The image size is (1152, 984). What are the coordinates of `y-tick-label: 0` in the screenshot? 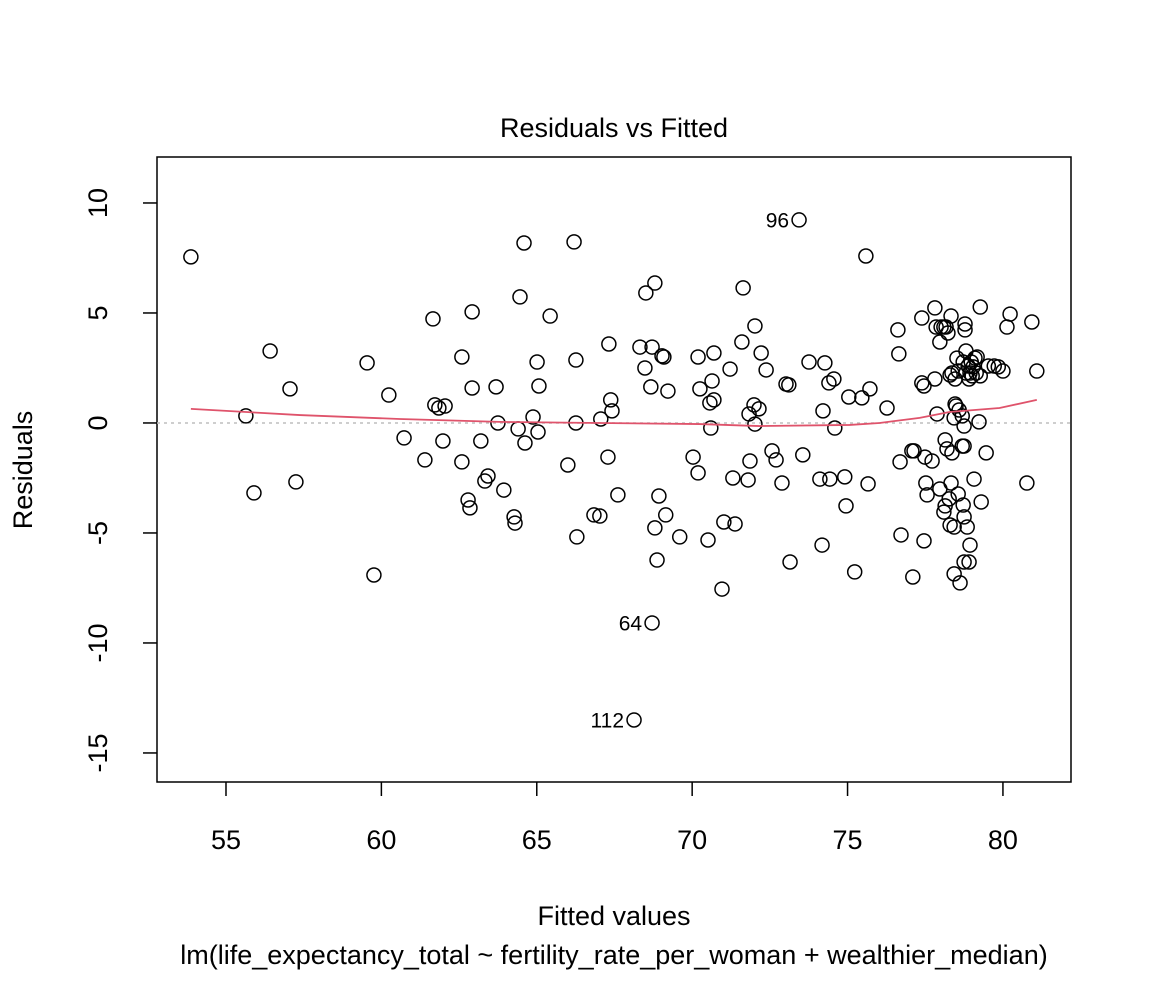 It's located at (98, 422).